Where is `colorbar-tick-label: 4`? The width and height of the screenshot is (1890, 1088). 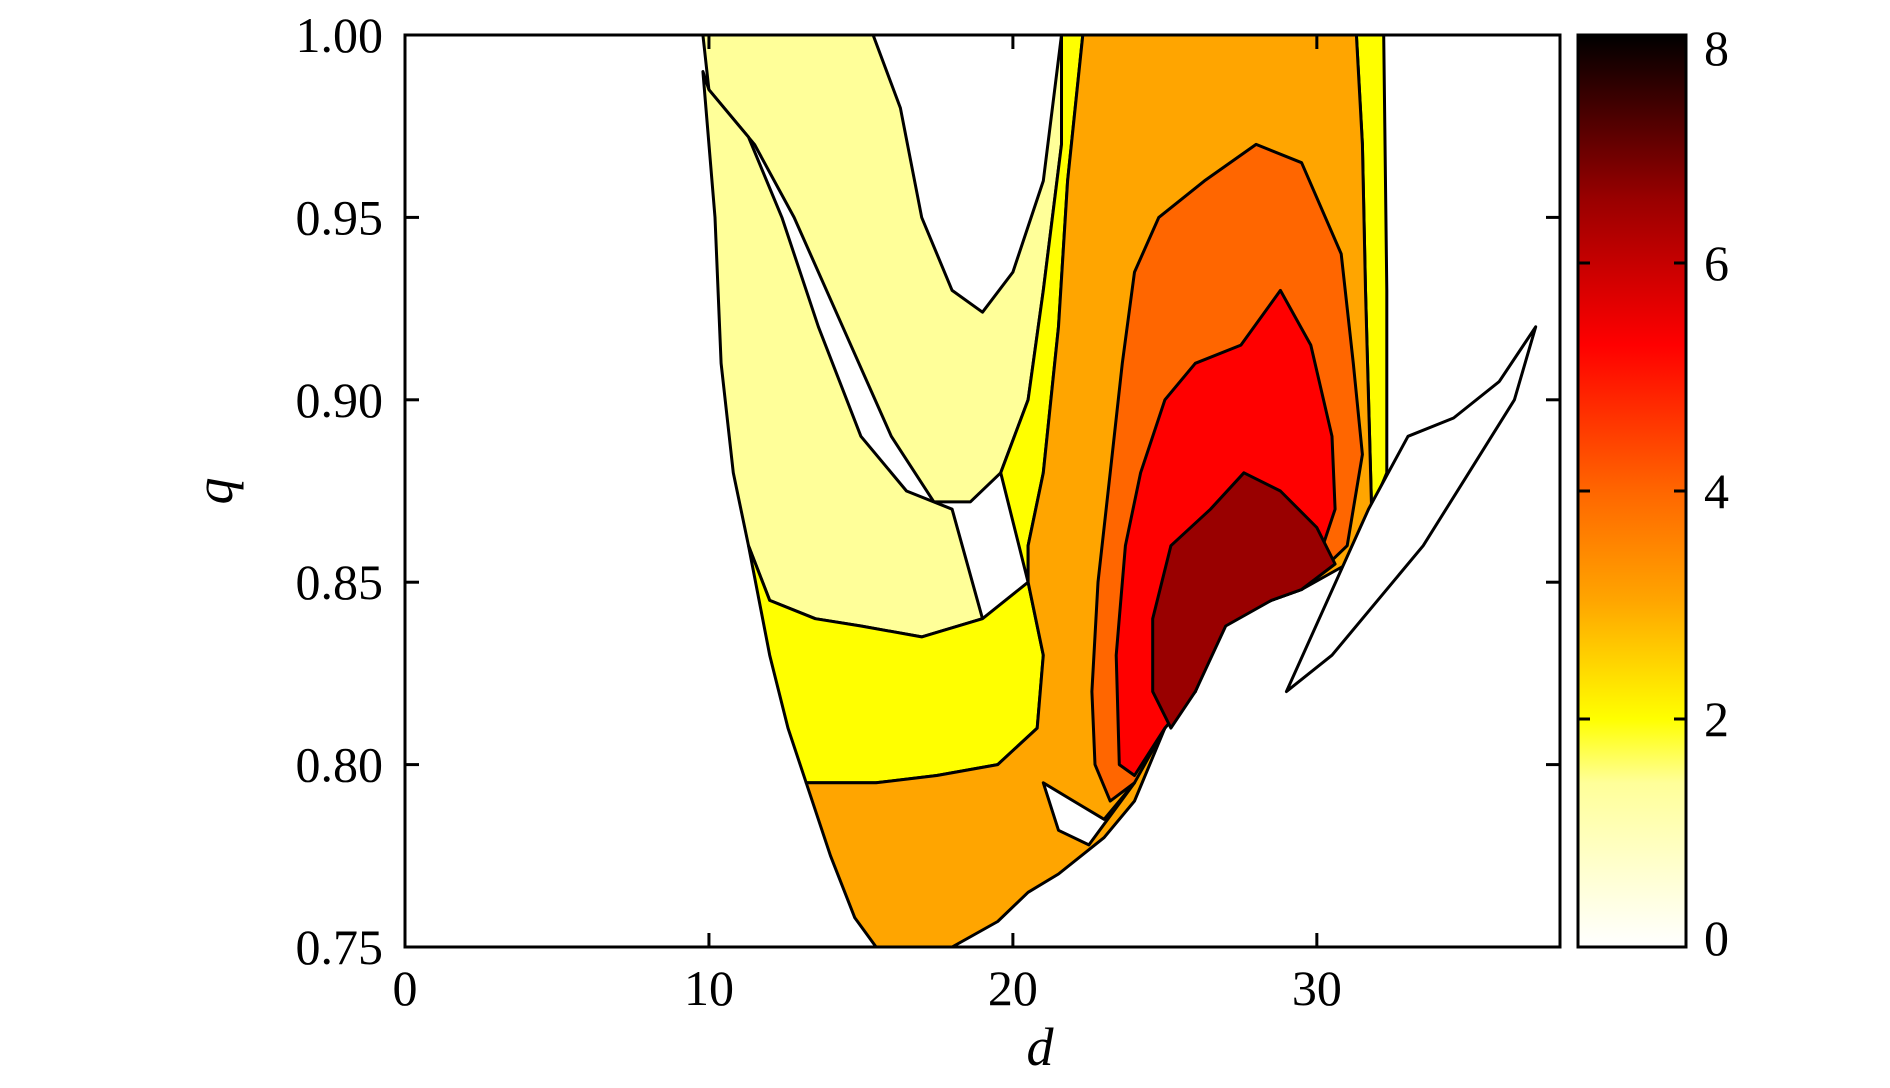 colorbar-tick-label: 4 is located at coordinates (1716, 491).